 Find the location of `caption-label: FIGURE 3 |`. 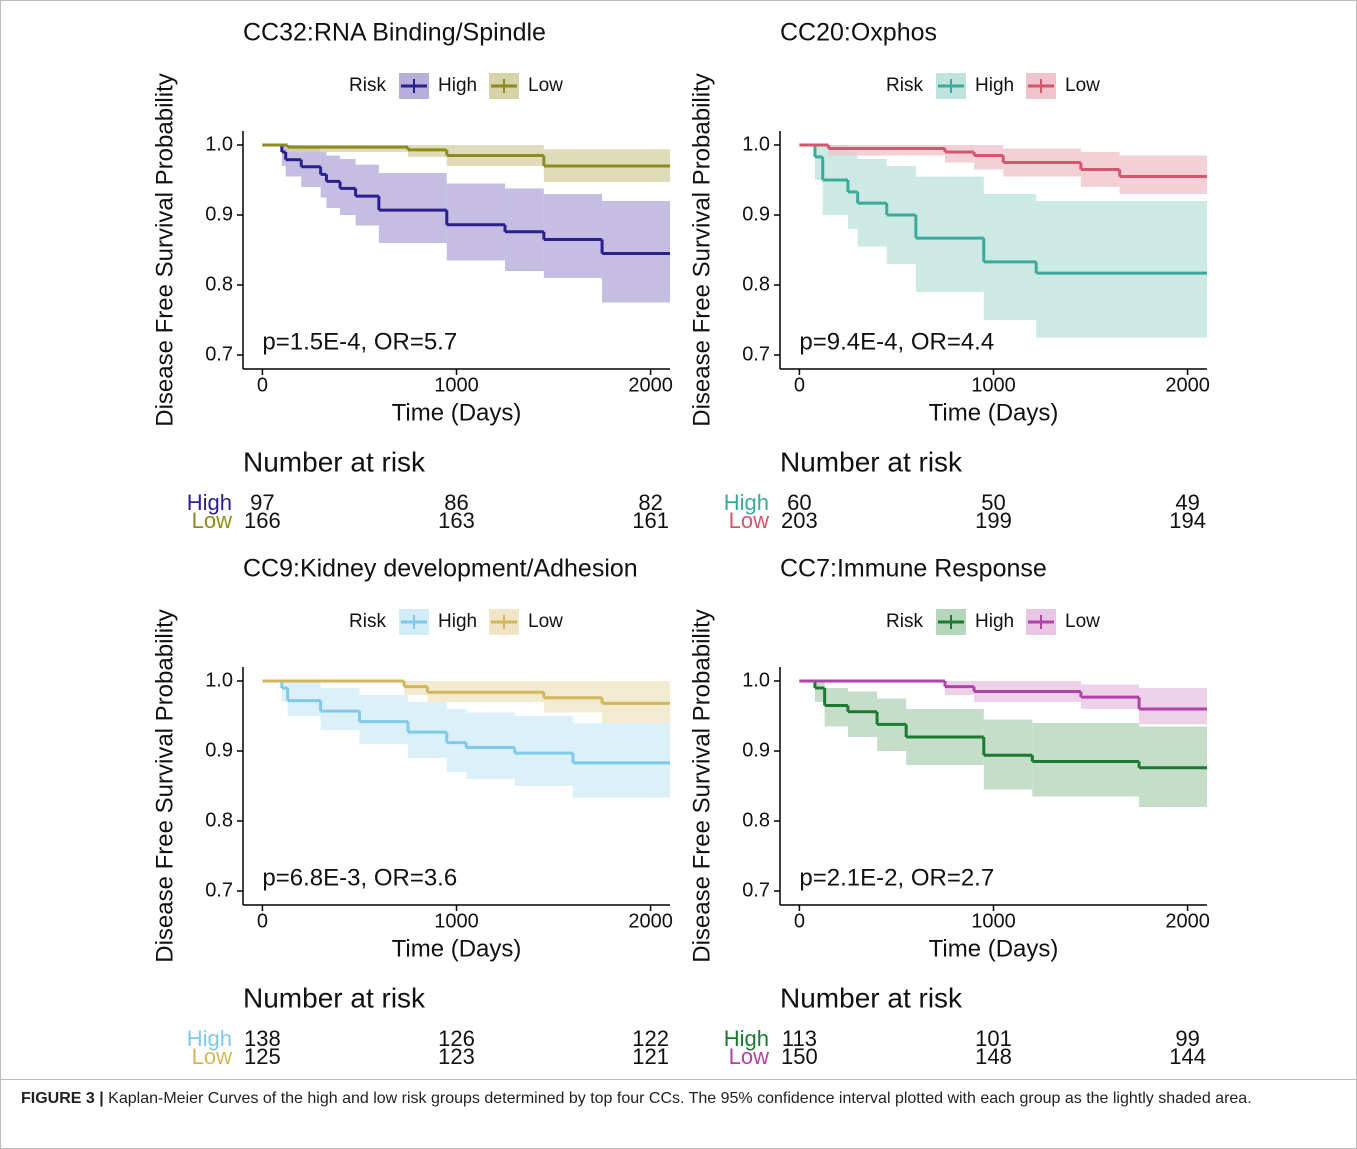

caption-label: FIGURE 3 | is located at coordinates (62, 1098).